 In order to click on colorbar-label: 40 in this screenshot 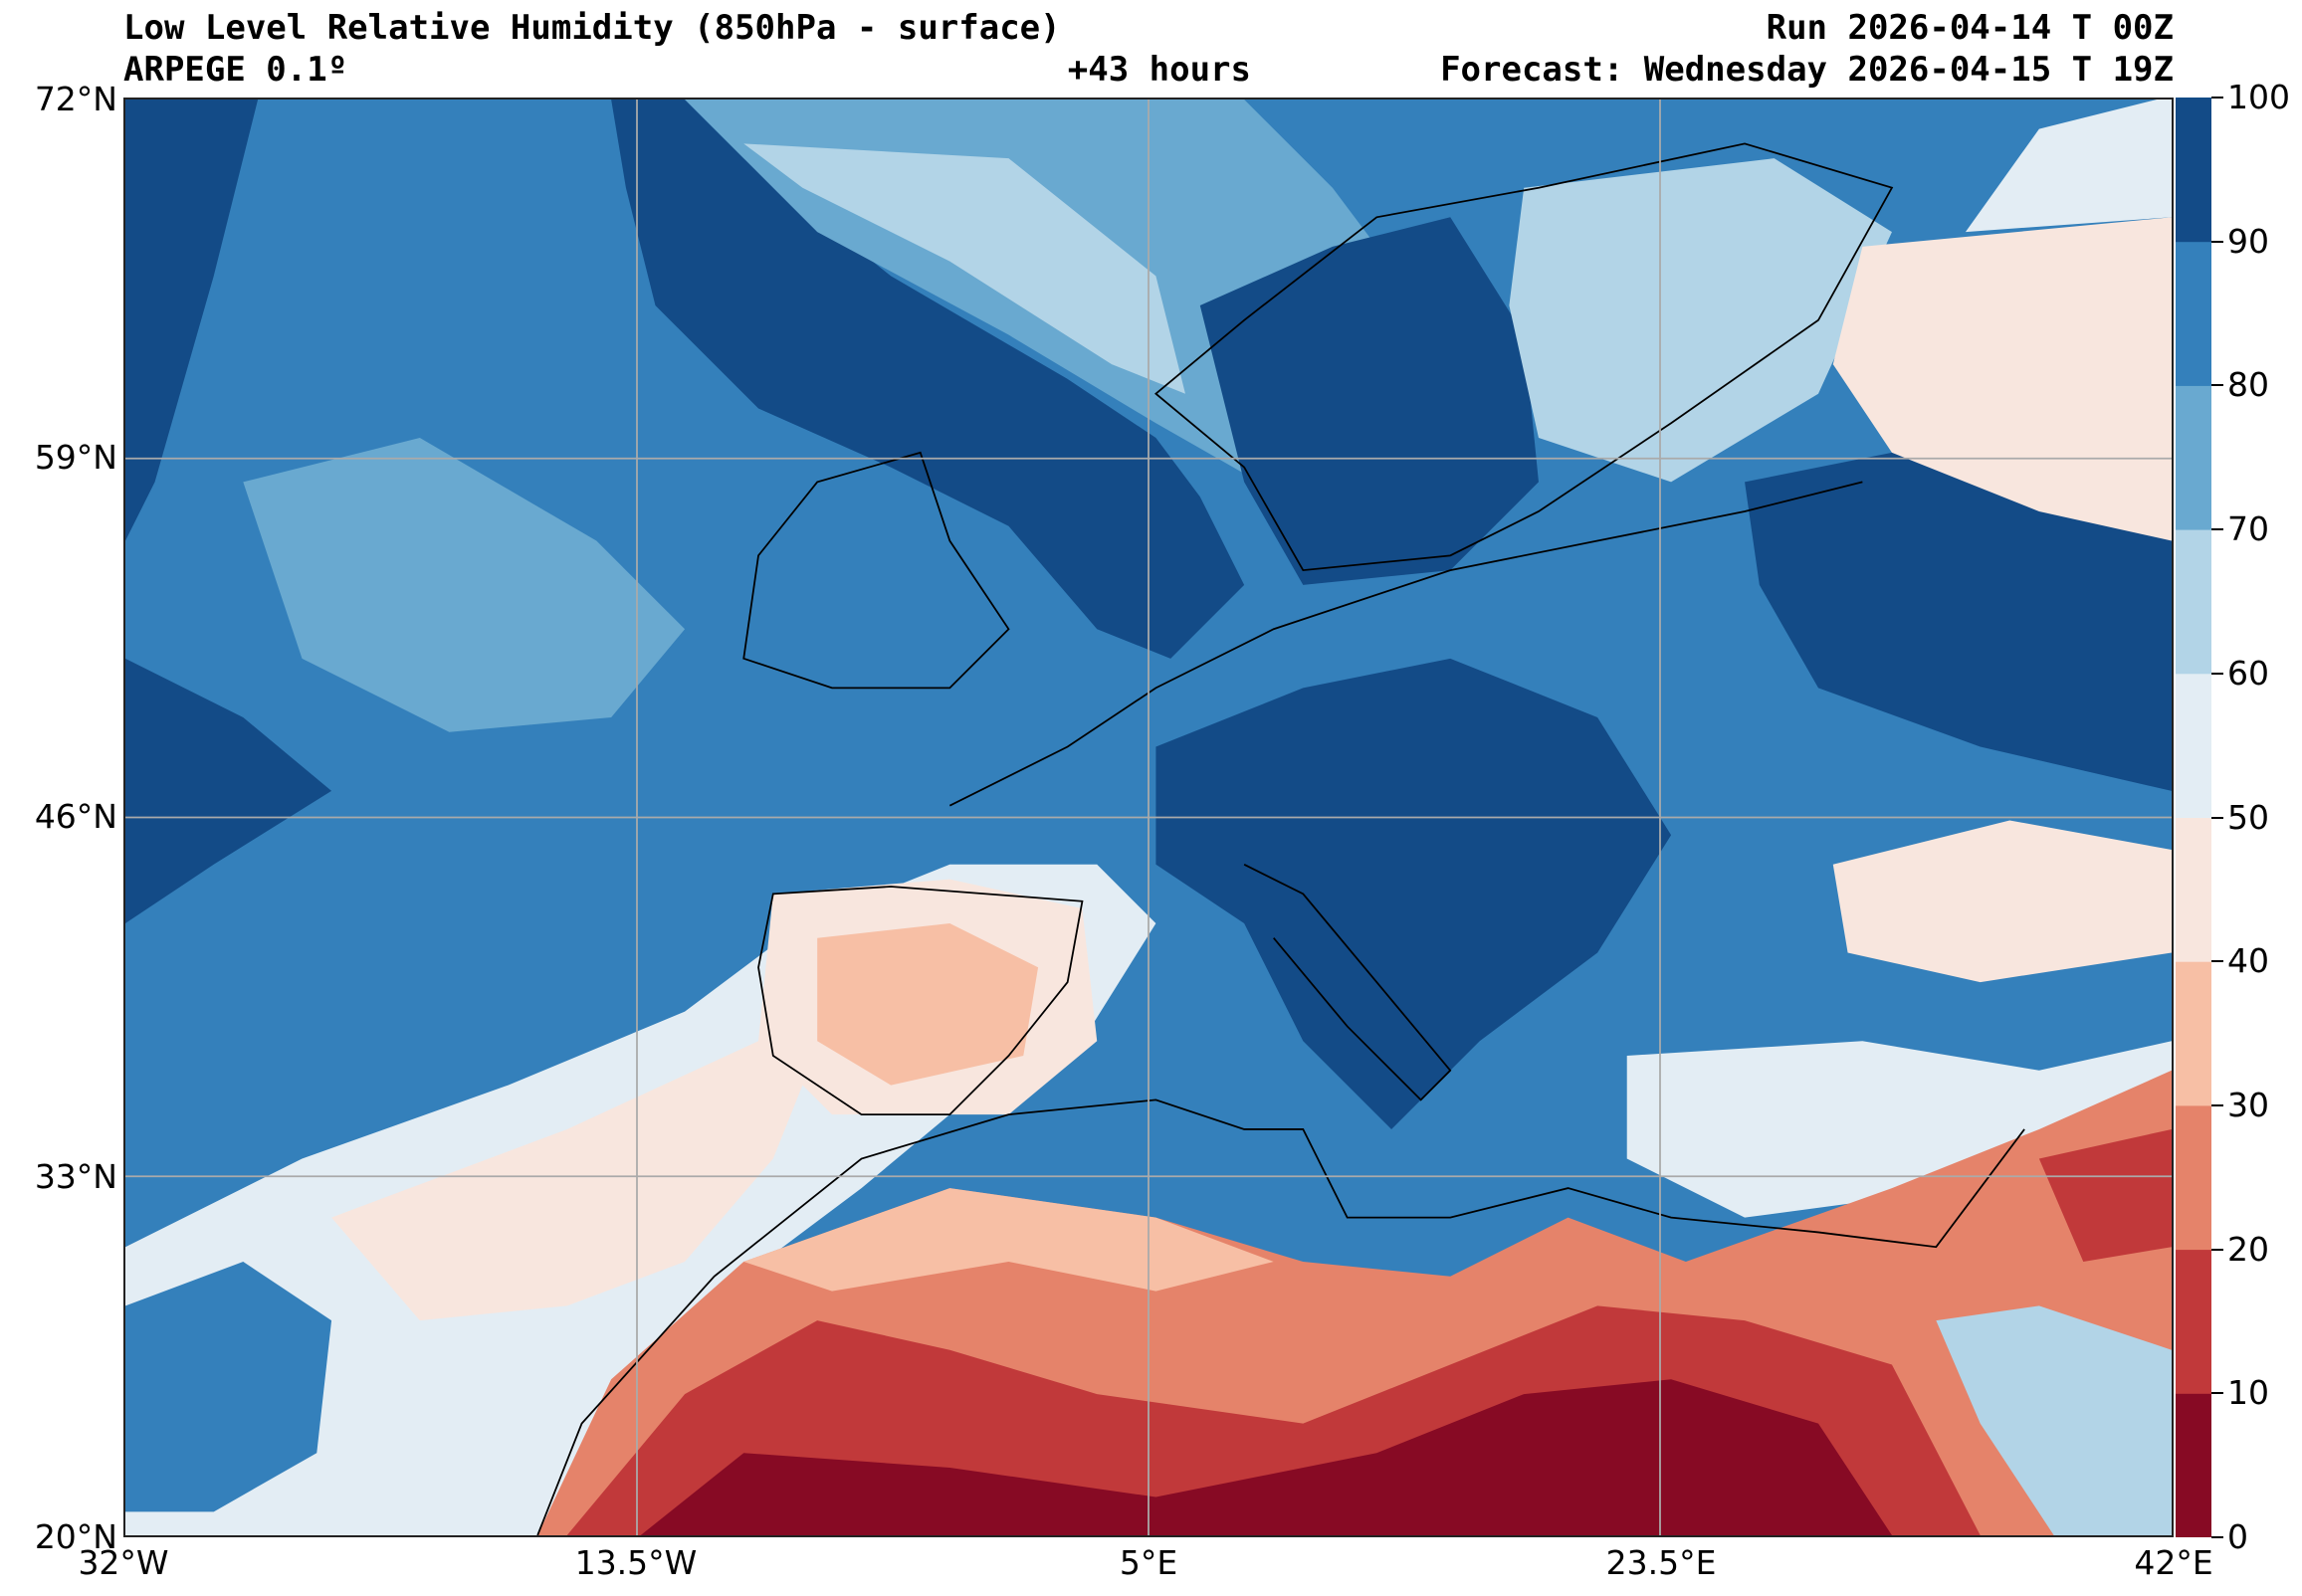, I will do `click(2248, 961)`.